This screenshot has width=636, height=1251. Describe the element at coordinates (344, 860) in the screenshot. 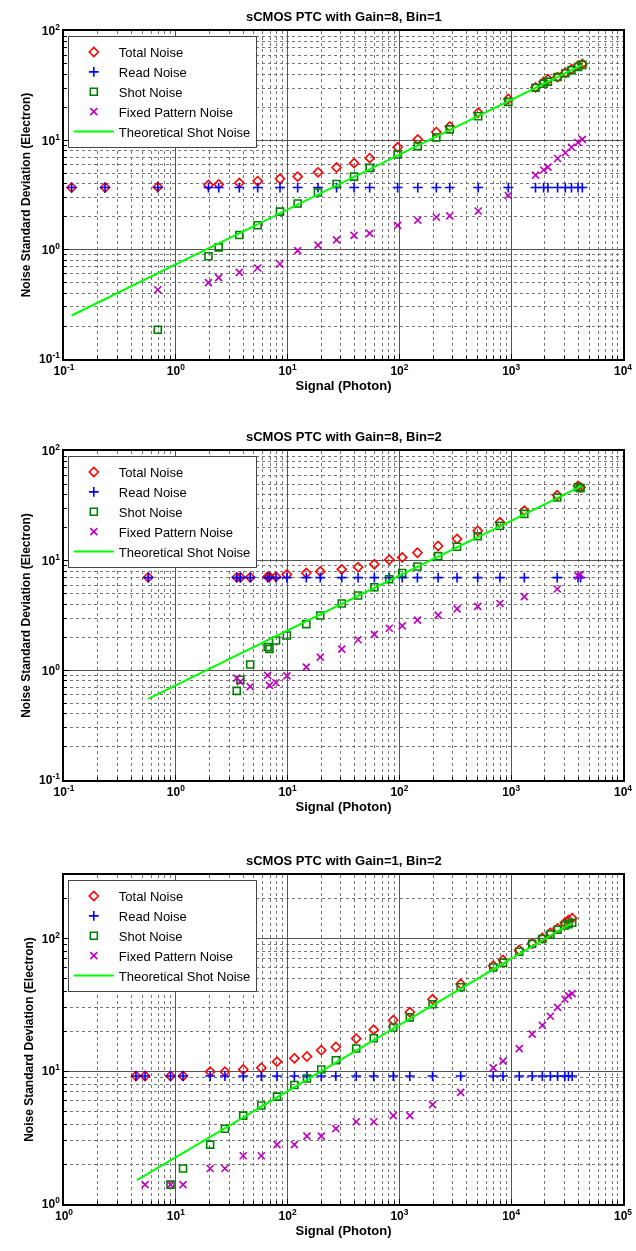

I see `chart-title: sCMOS PTC with Gain=1, Bin=2` at that location.